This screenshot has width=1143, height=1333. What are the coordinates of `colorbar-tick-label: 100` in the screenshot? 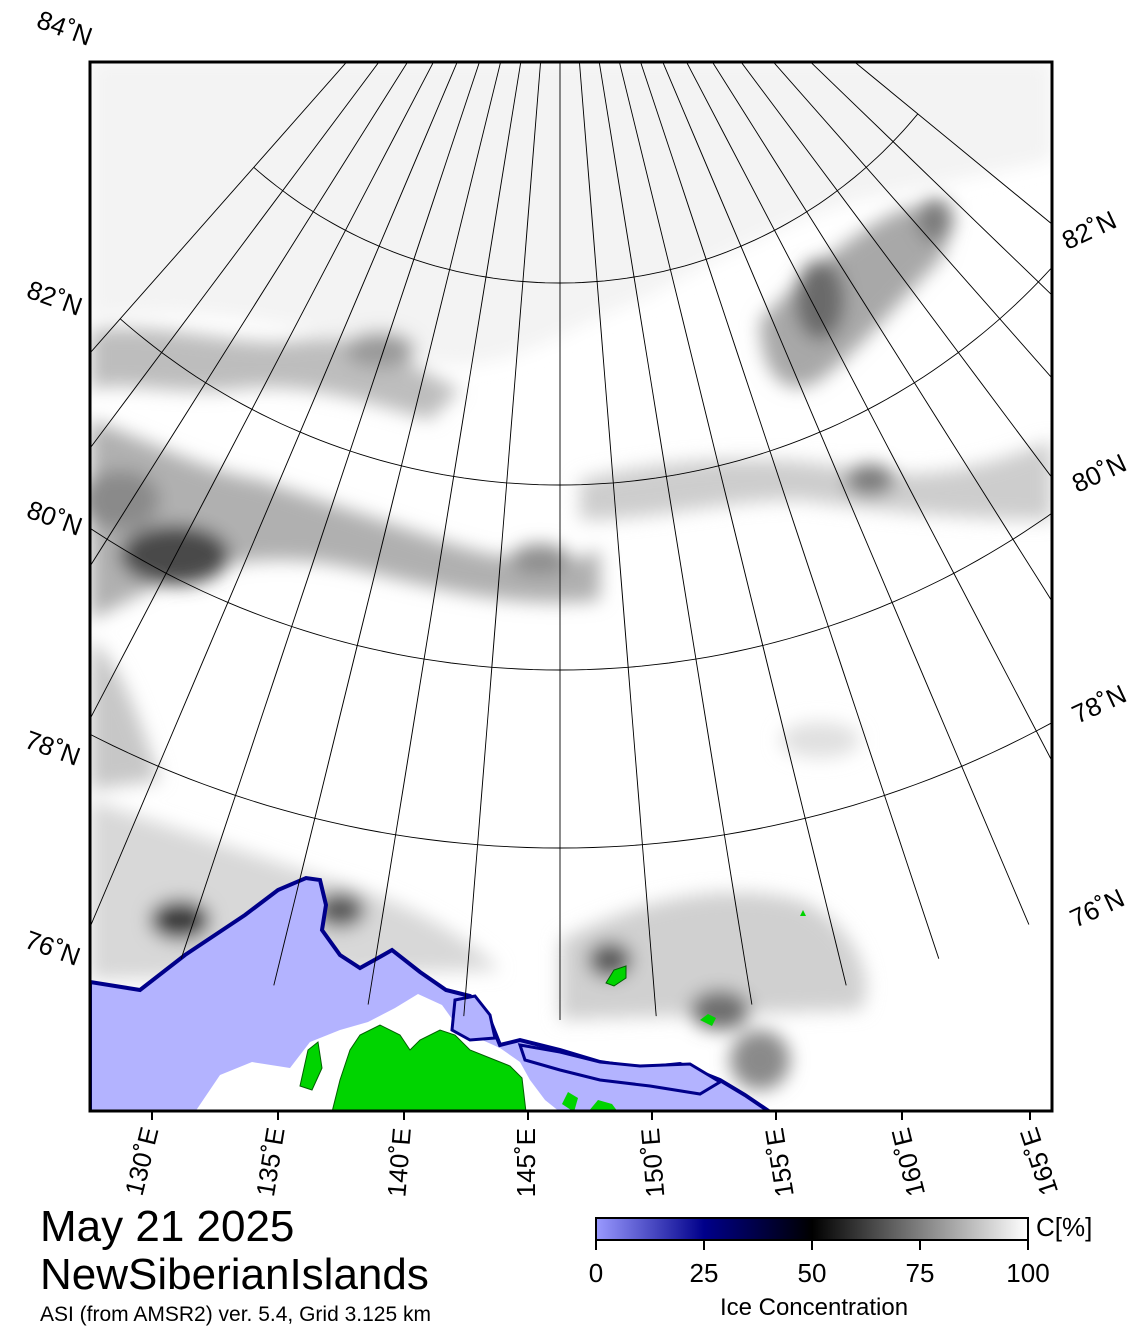 It's located at (1028, 1273).